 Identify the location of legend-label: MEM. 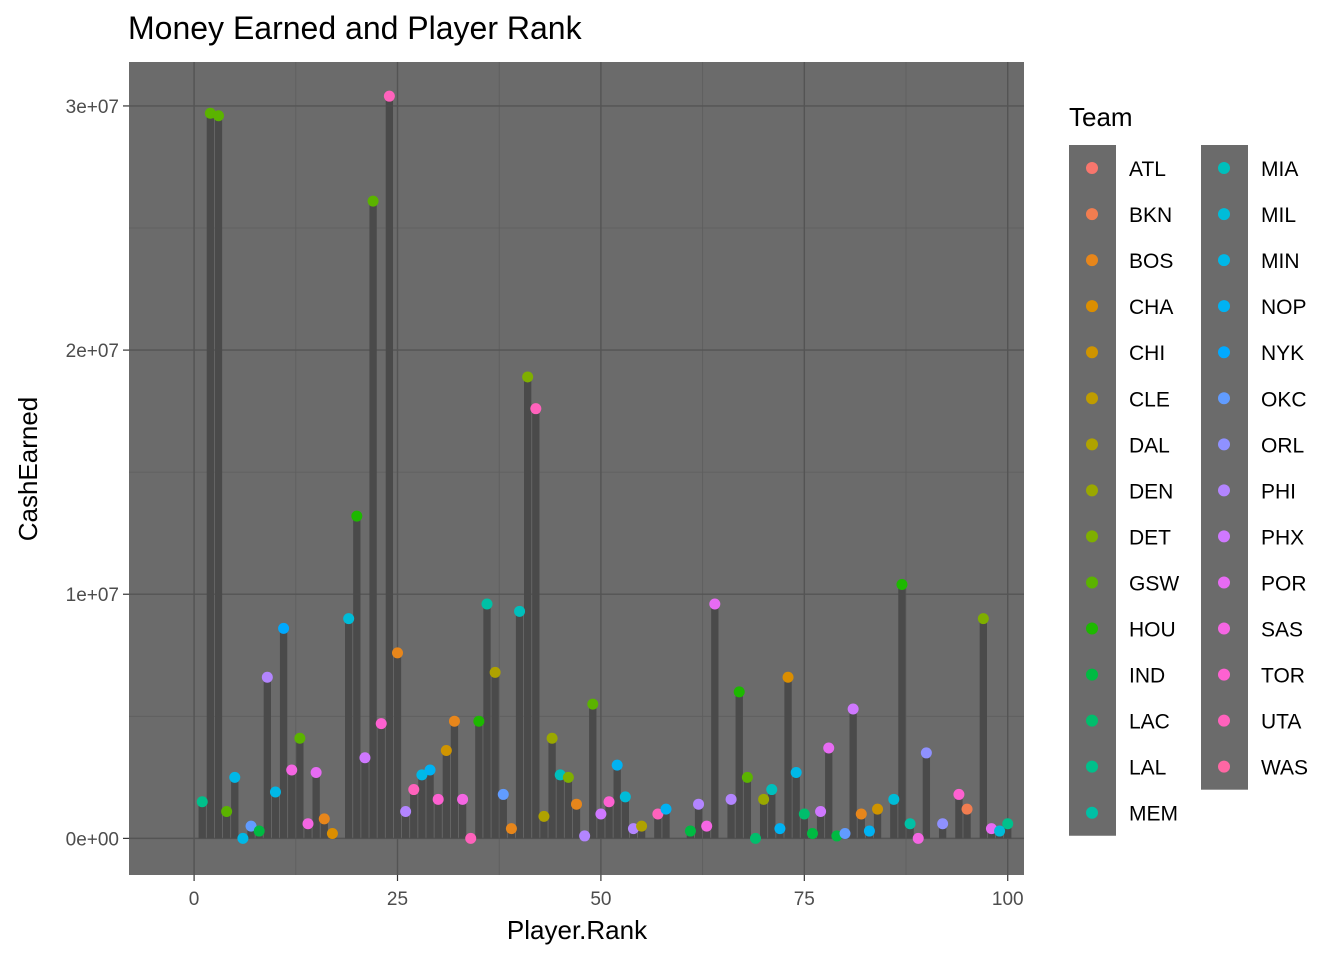
(1153, 814).